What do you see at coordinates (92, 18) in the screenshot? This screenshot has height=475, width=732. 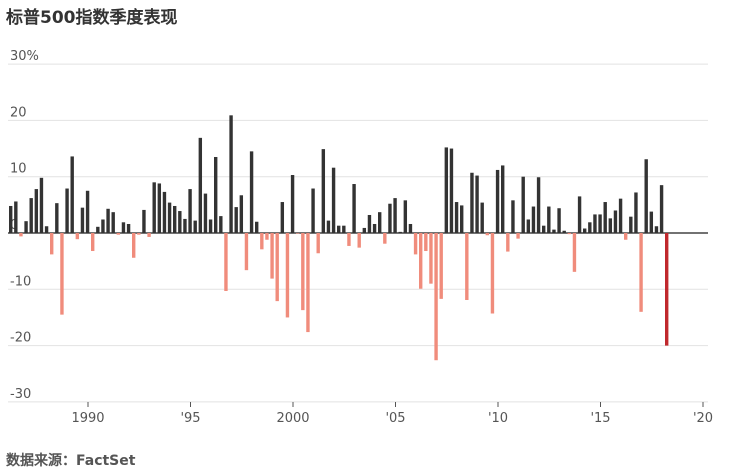 I see `chart-title: 标普500指数季度表现` at bounding box center [92, 18].